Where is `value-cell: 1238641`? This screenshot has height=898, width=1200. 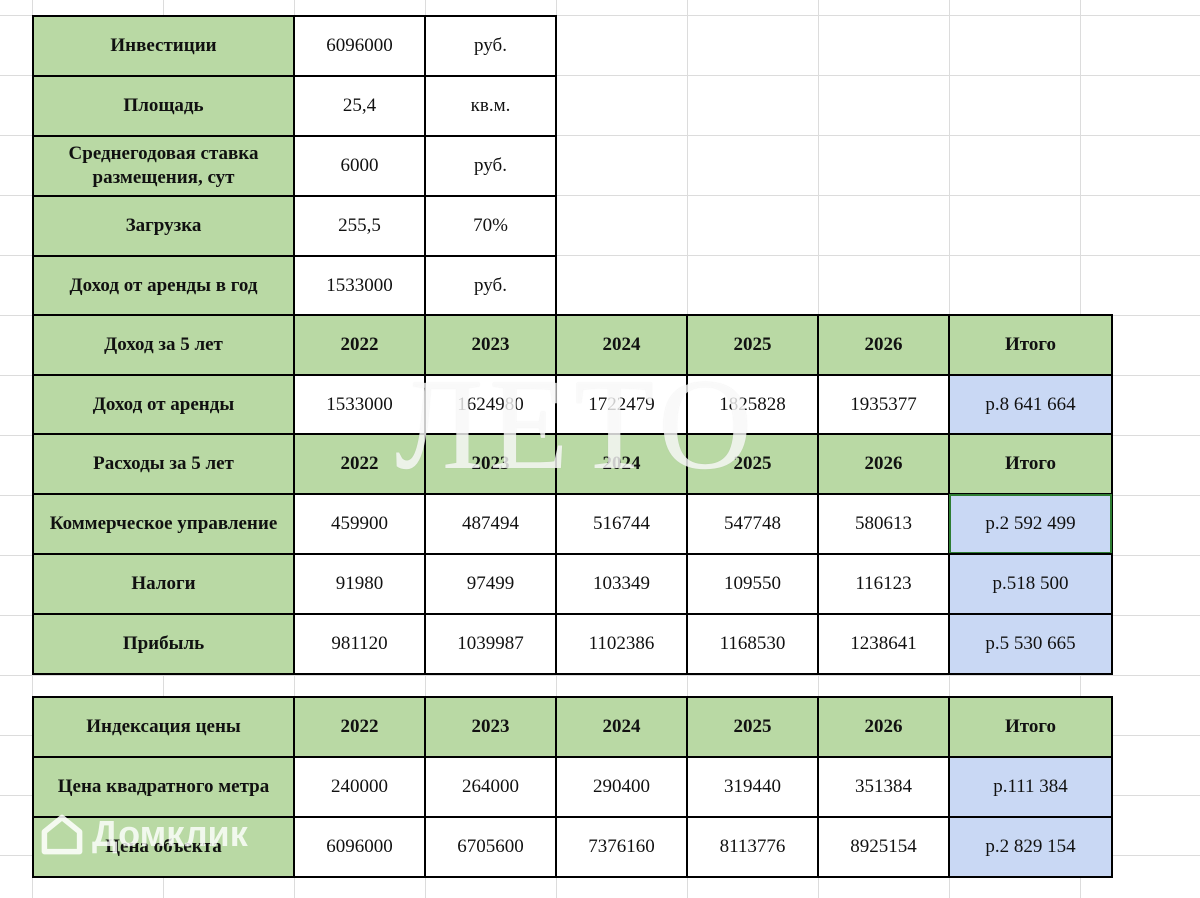
value-cell: 1238641 is located at coordinates (883, 644).